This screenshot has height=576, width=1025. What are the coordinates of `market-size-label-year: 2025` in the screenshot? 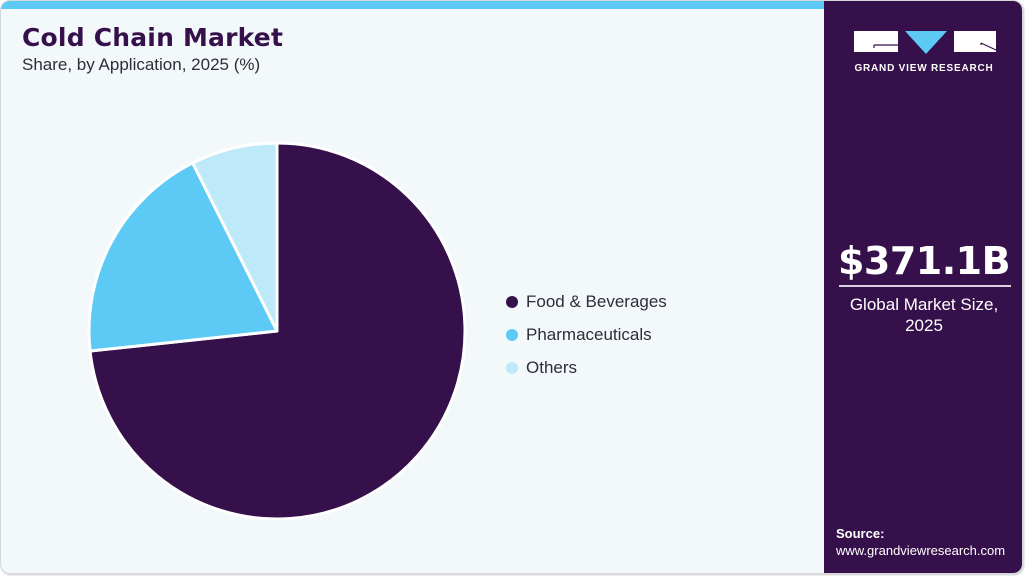 It's located at (924, 325).